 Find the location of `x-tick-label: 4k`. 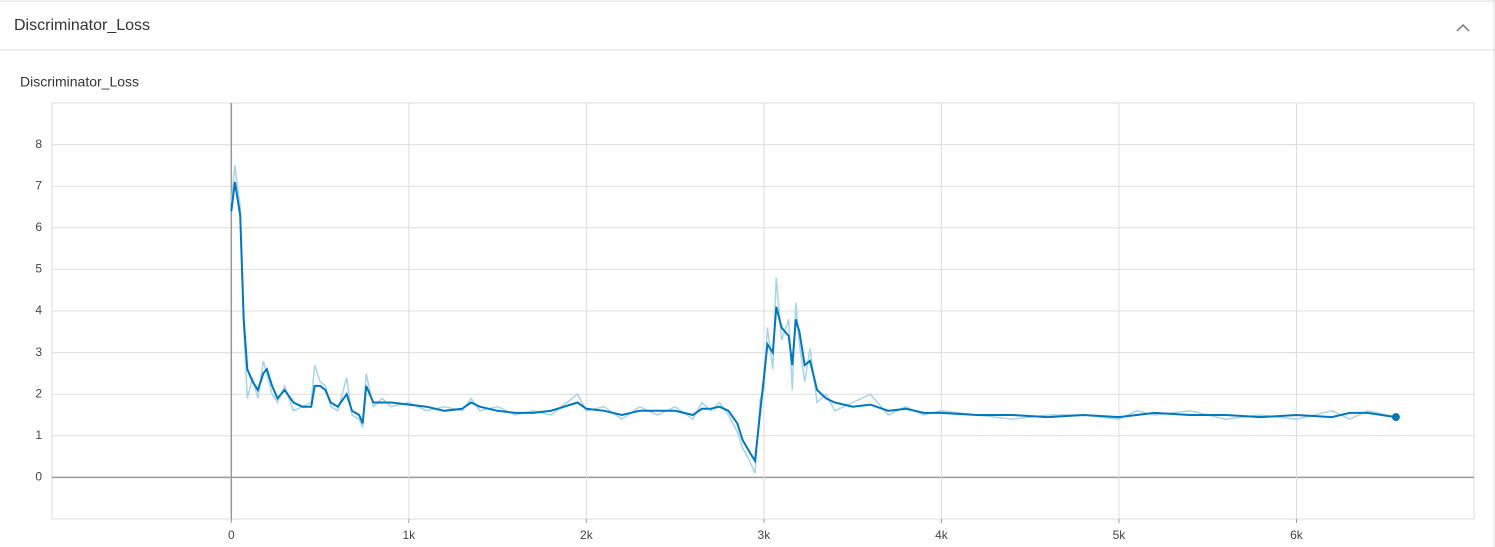

x-tick-label: 4k is located at coordinates (942, 535).